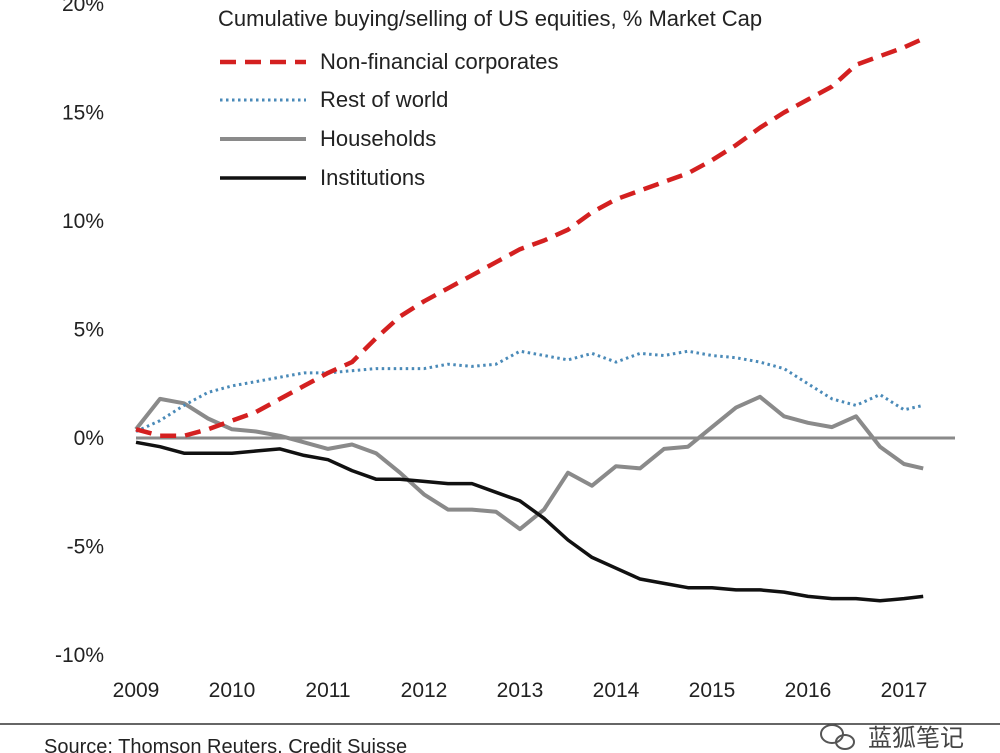 The height and width of the screenshot is (753, 1000). I want to click on y-tick-label: -5%, so click(85, 547).